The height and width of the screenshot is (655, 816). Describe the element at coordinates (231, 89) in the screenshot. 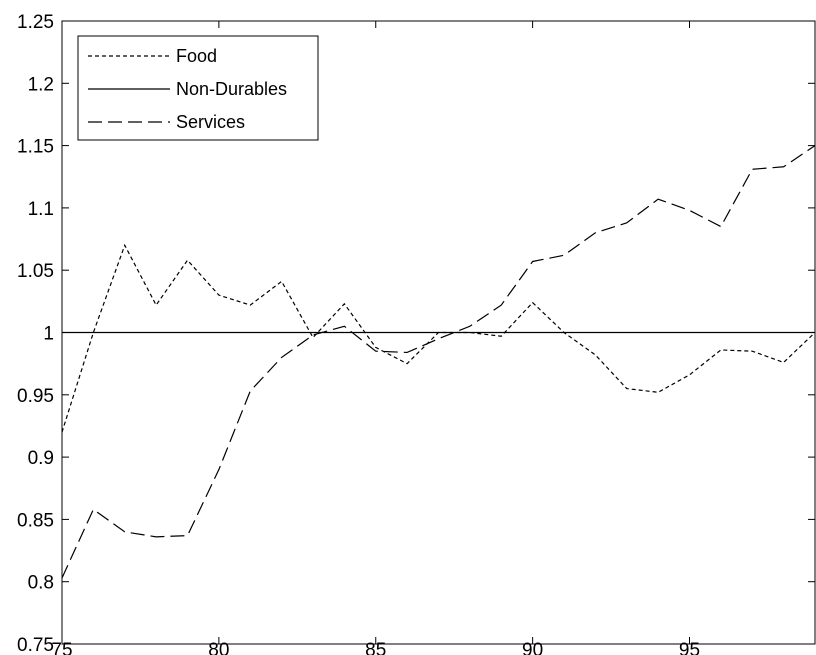

I see `legend-label-non-durables: Non-Durables` at that location.